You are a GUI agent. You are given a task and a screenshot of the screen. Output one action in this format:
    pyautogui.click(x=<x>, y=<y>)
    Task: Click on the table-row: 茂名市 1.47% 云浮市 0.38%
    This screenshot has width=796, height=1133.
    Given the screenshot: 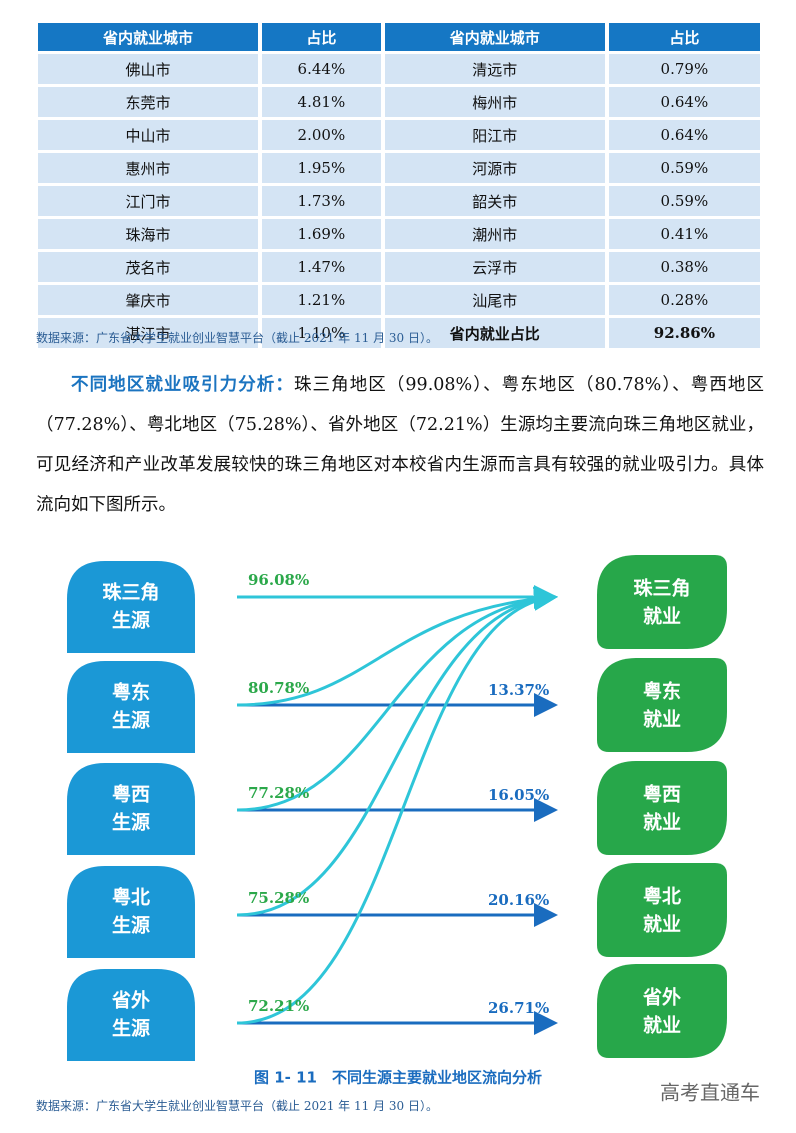 What is the action you would take?
    pyautogui.click(x=399, y=267)
    